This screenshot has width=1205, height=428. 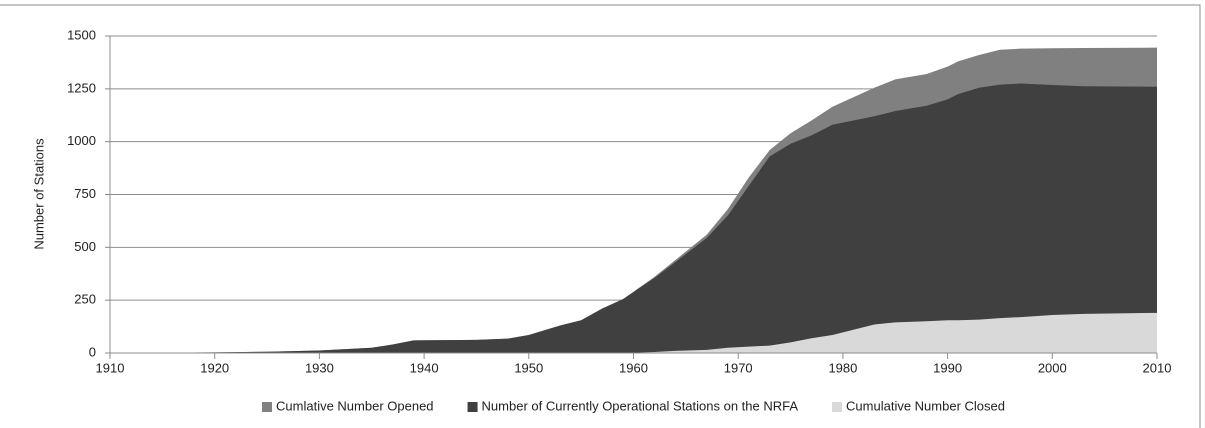 I want to click on legend-item: Cumlative Number Opened, so click(x=348, y=405).